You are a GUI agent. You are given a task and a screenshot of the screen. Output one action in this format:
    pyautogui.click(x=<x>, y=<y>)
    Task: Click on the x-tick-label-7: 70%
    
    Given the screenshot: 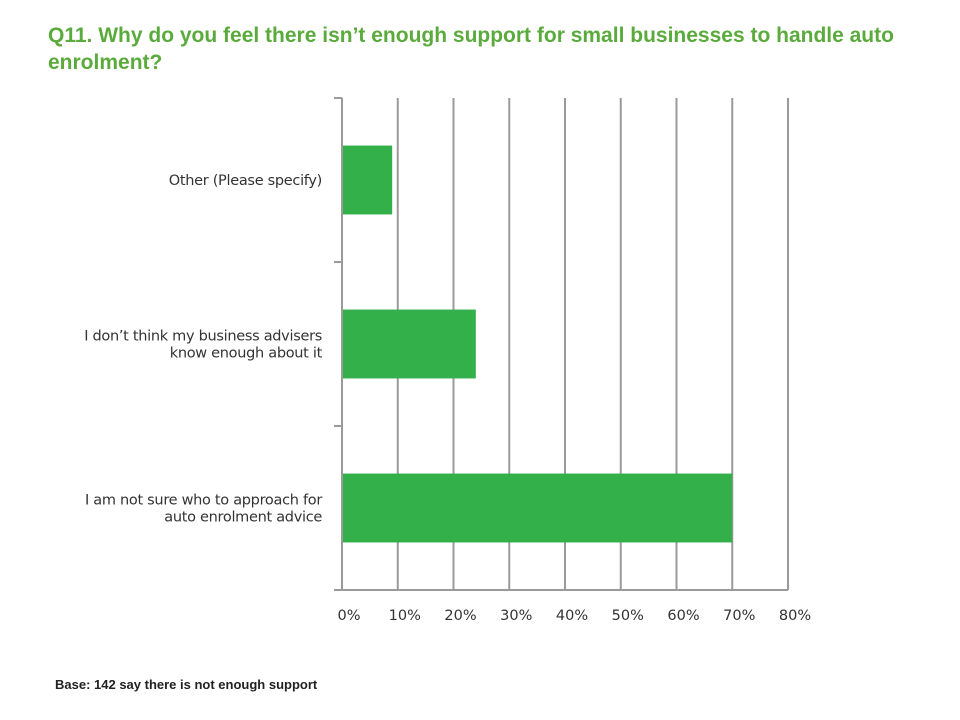 What is the action you would take?
    pyautogui.click(x=739, y=616)
    